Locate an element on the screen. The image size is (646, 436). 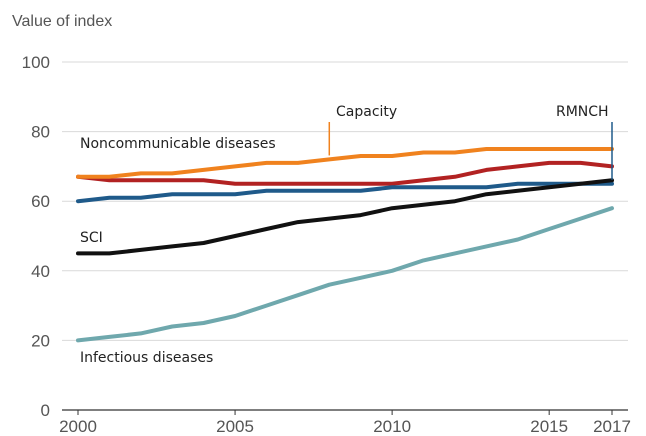
y-tick-label-100: 100 is located at coordinates (36, 62).